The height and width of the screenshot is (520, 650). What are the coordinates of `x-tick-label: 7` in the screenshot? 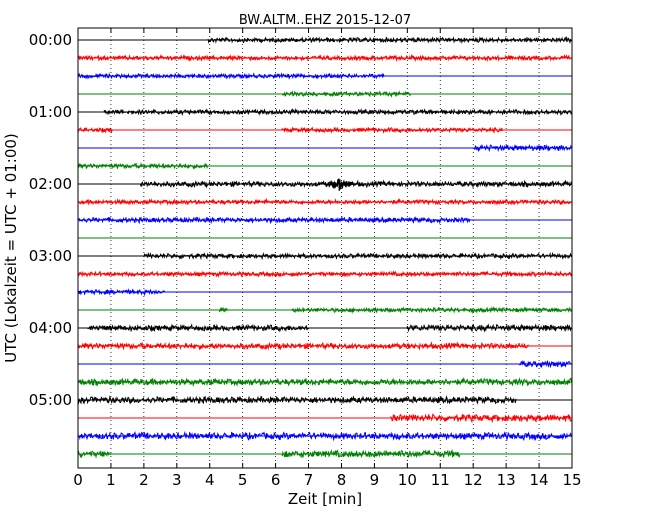 It's located at (309, 480).